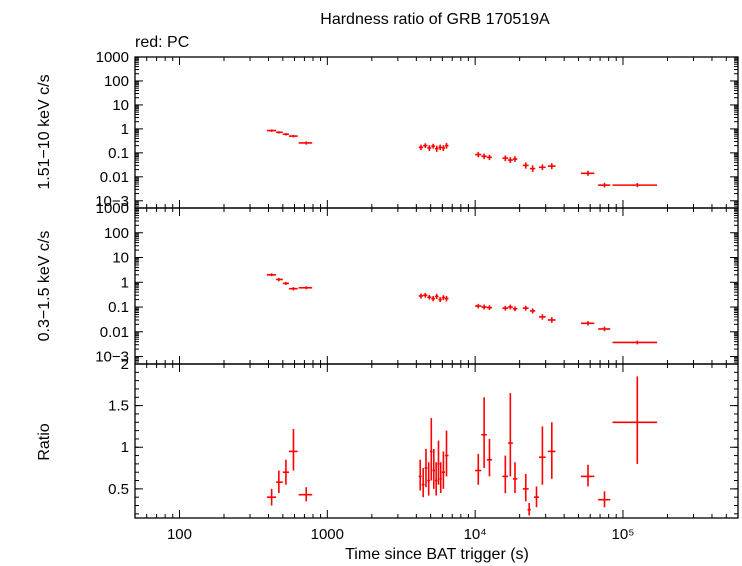 The width and height of the screenshot is (742, 566). I want to click on y-tick-label: 0.5, so click(118, 489).